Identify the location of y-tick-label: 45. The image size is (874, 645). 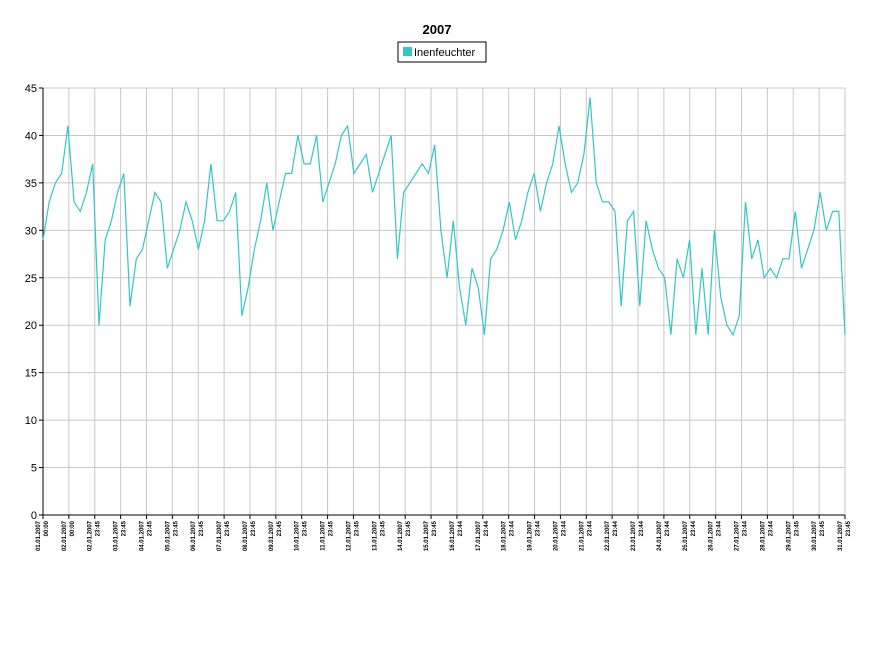
(31, 89).